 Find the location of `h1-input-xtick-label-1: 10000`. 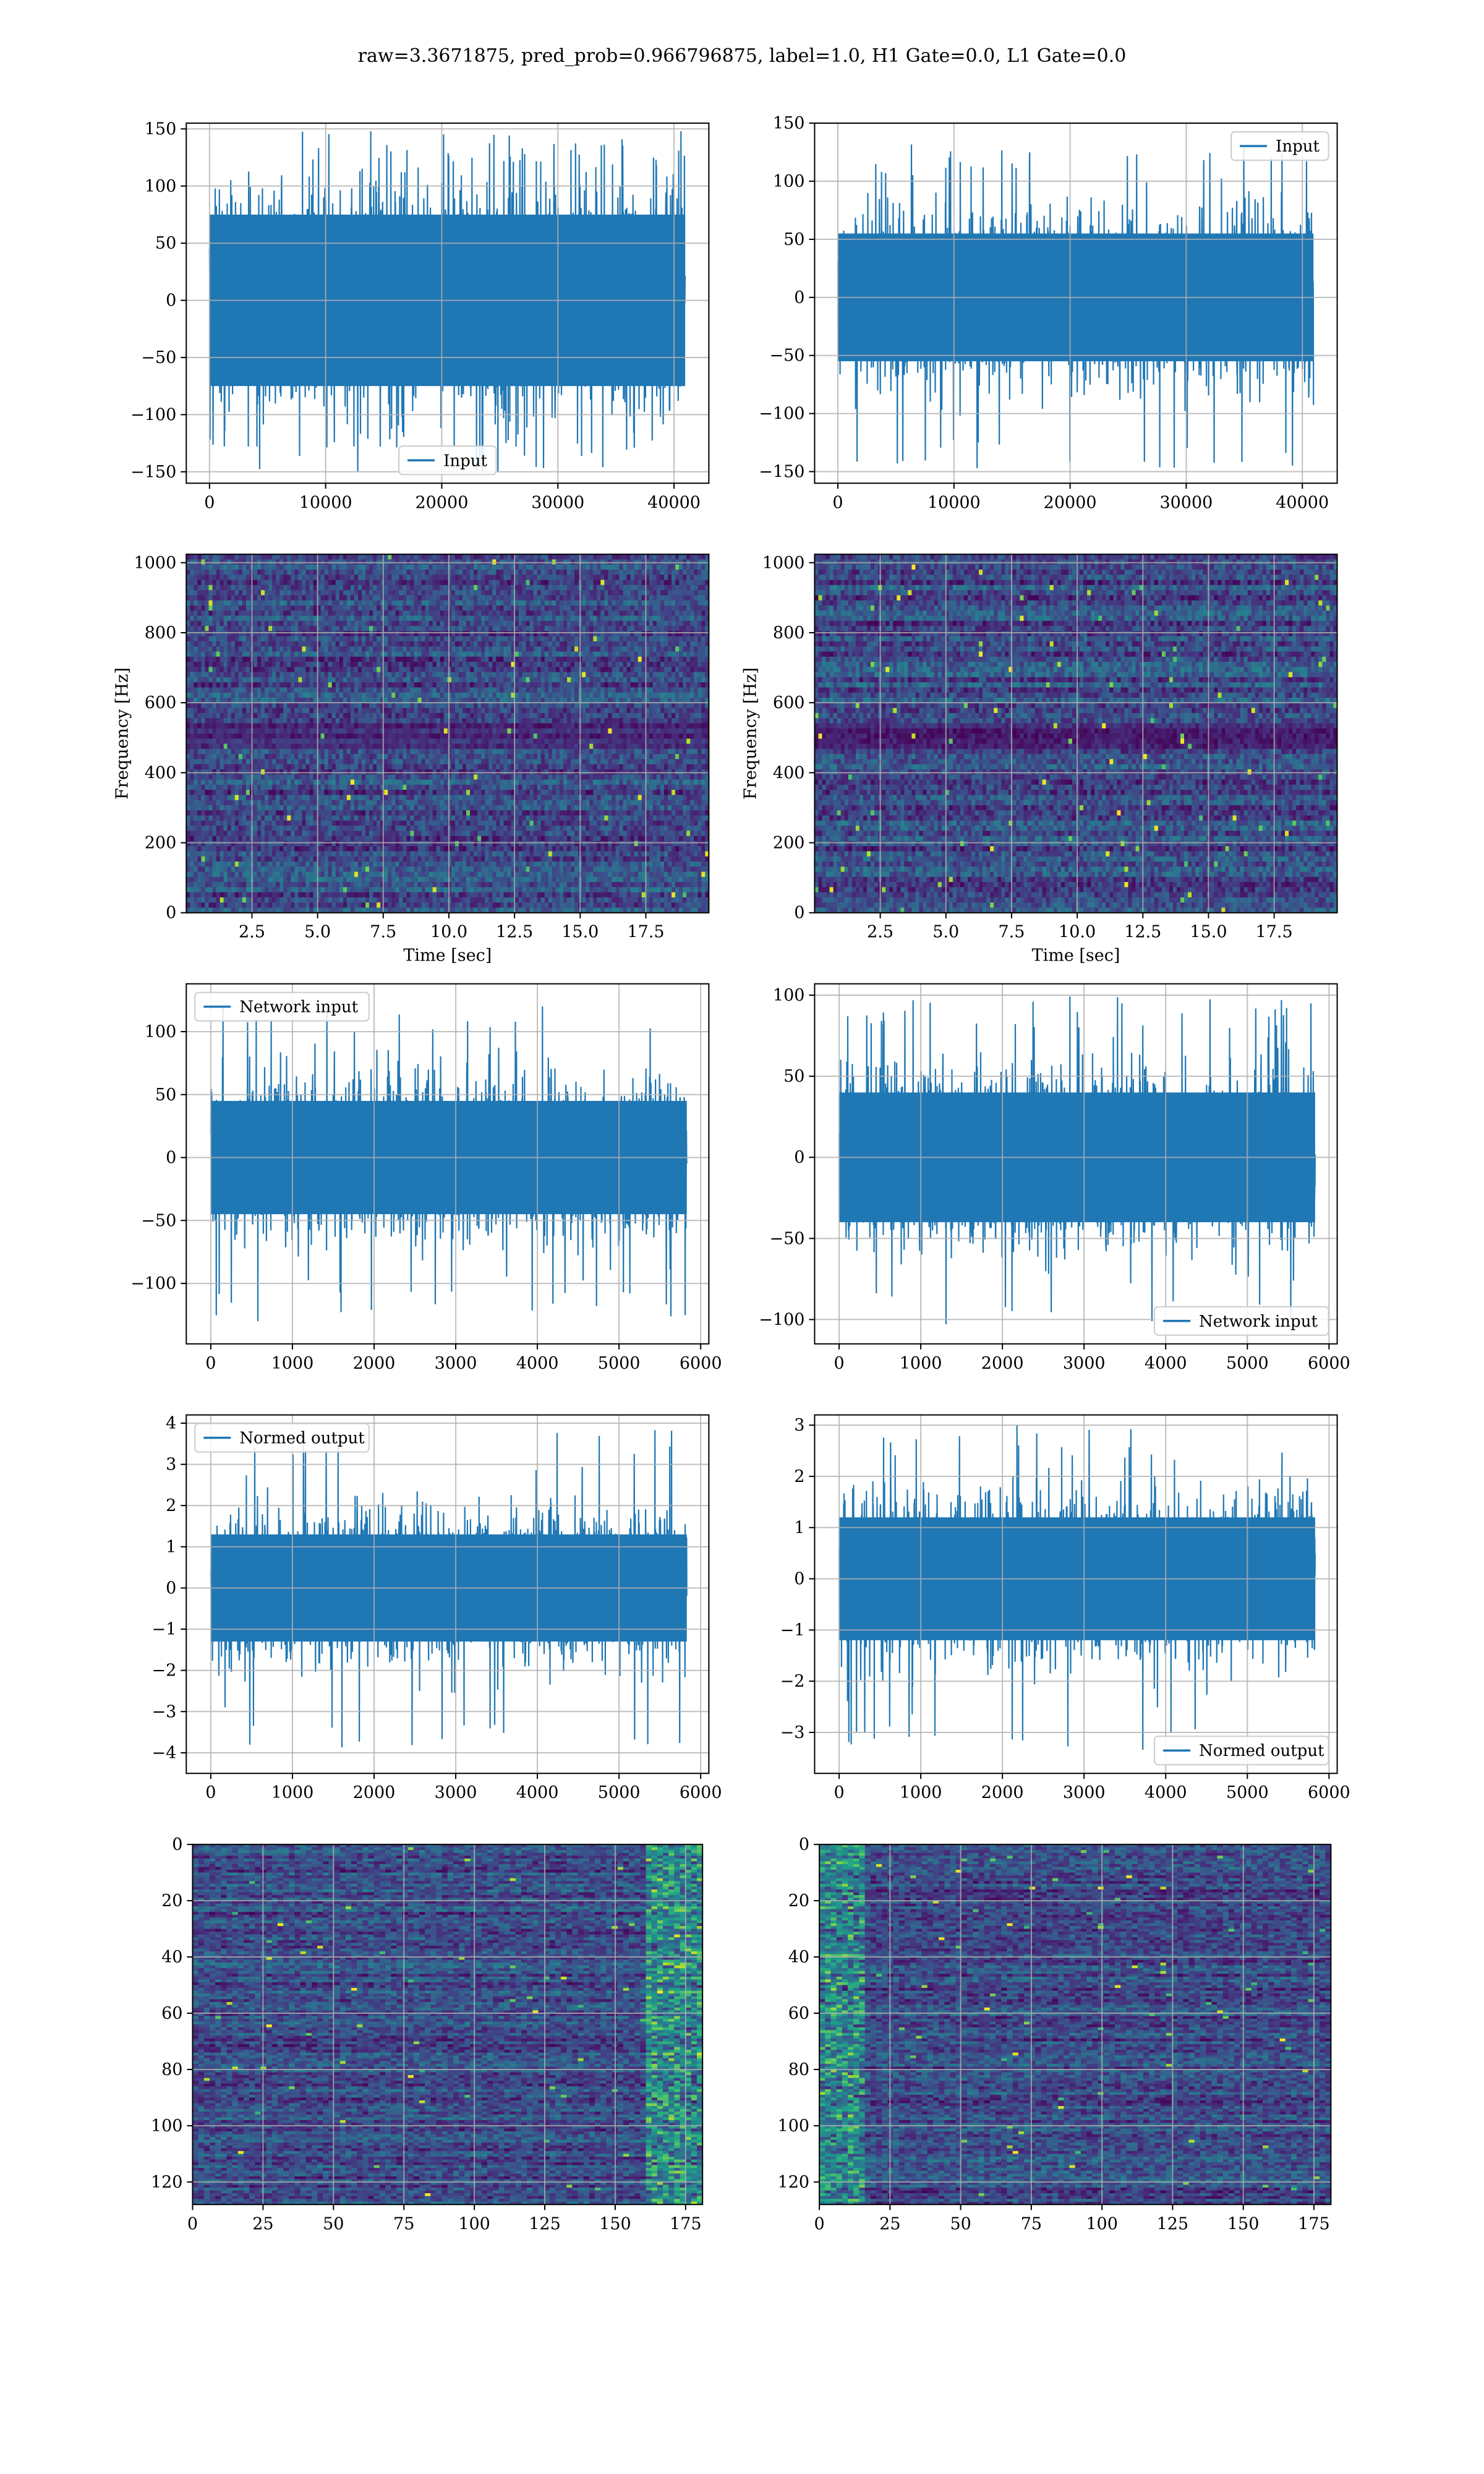

h1-input-xtick-label-1: 10000 is located at coordinates (325, 502).